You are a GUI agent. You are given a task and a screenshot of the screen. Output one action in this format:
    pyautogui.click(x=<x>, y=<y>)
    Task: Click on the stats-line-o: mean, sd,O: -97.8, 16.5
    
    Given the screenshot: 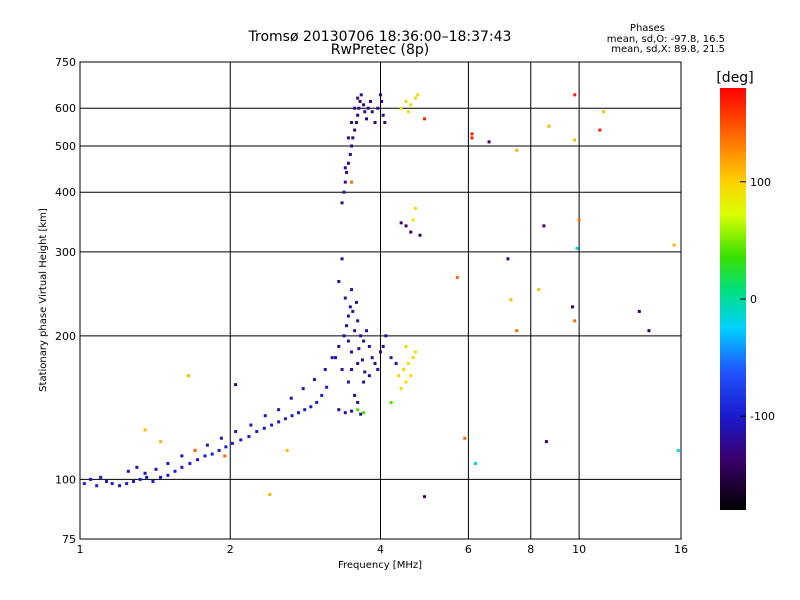 What is the action you would take?
    pyautogui.click(x=666, y=39)
    